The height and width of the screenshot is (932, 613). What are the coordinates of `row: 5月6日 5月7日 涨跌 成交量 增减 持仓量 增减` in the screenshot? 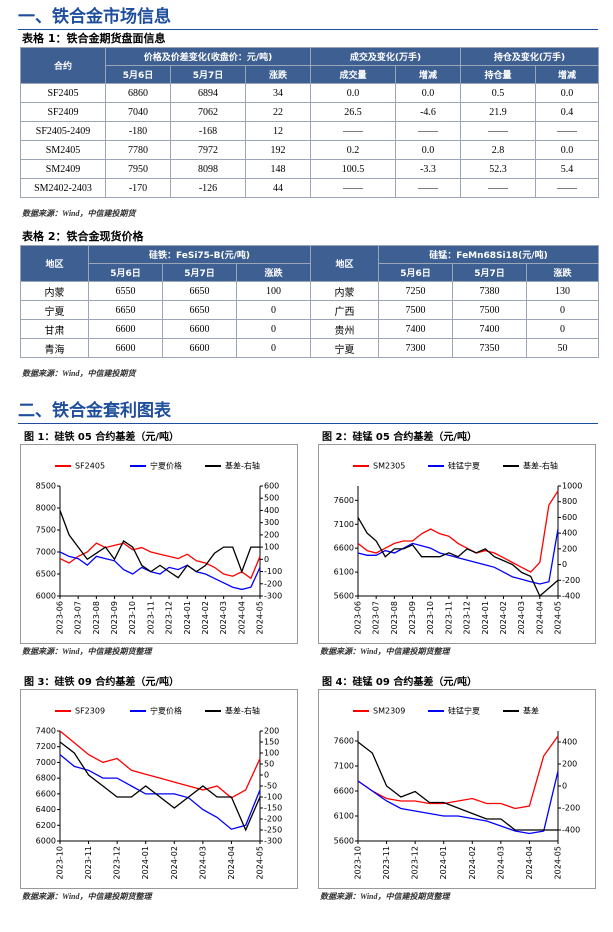 It's located at (310, 74).